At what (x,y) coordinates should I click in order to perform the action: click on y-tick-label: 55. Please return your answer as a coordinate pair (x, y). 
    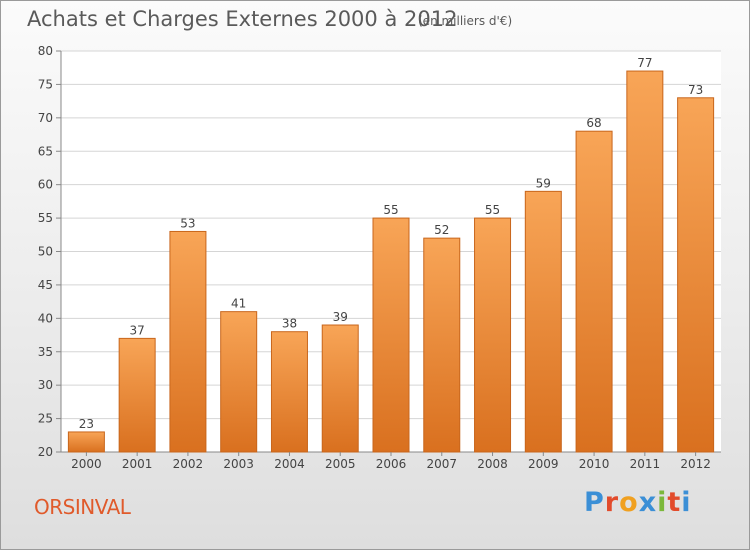
    Looking at the image, I should click on (45, 218).